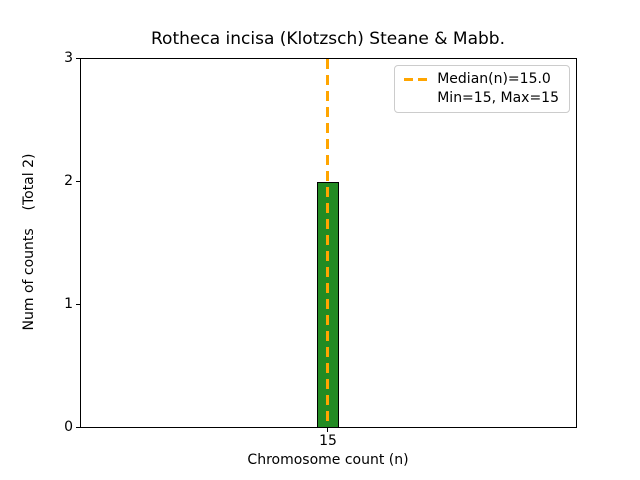  Describe the element at coordinates (328, 39) in the screenshot. I see `chart-title: Rotheca incisa (Klotzsch) Steane & Mabb.` at that location.